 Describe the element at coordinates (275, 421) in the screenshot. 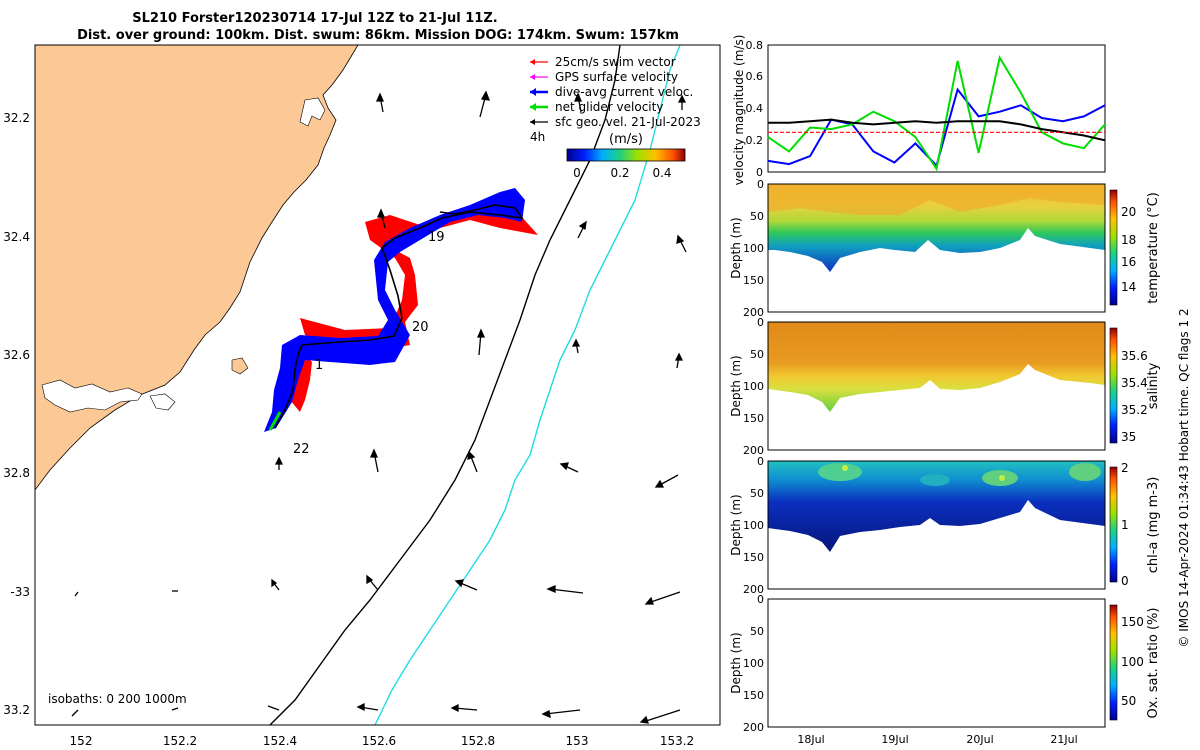

I see `net-velocity-segment` at that location.